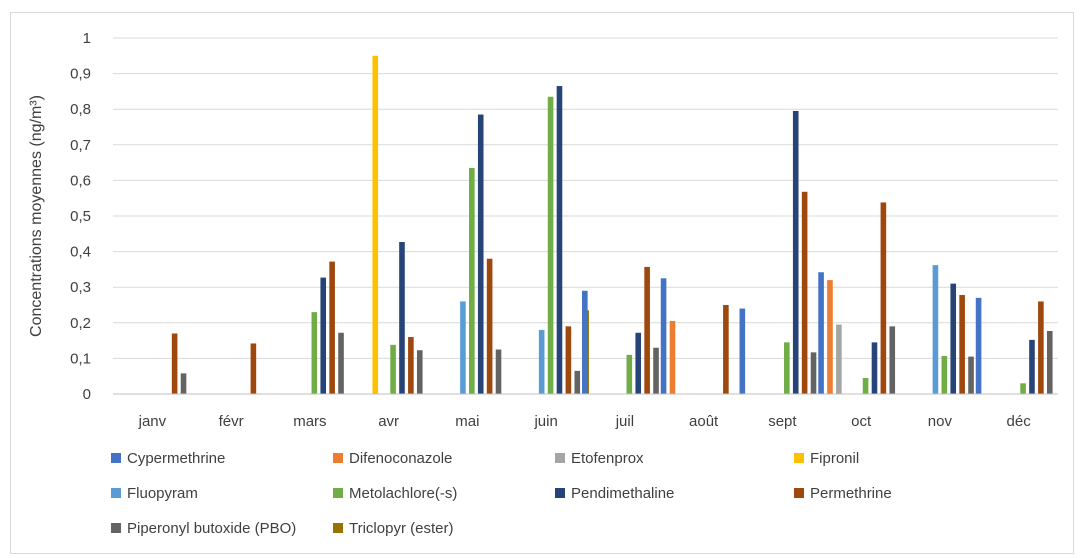 The height and width of the screenshot is (558, 1080). I want to click on y-tick-label: 0, so click(87, 394).